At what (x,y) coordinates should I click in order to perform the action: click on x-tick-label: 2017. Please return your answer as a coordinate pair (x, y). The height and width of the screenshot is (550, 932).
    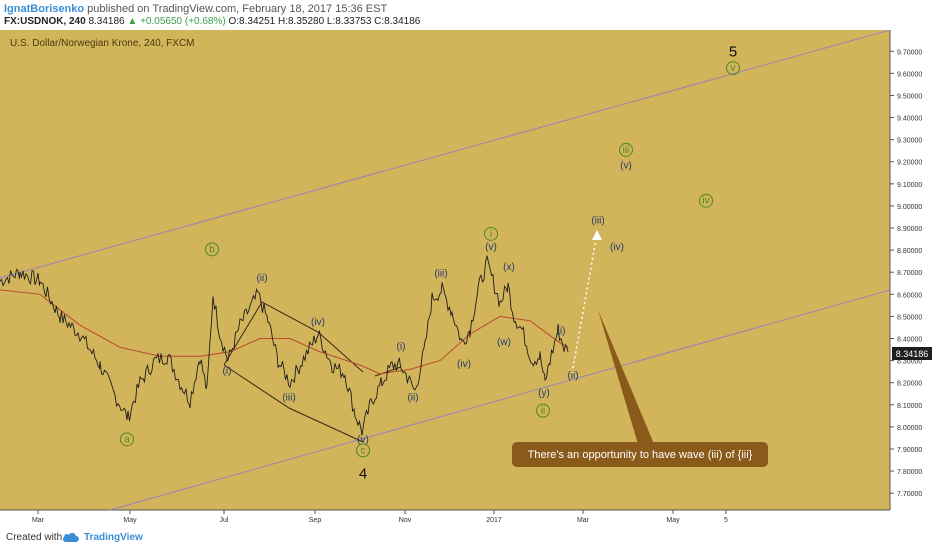
    Looking at the image, I should click on (494, 520).